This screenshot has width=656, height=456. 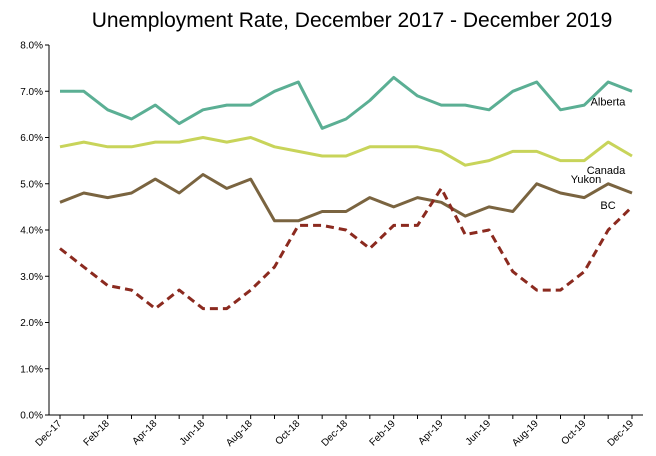 I want to click on y-tick-label: 2.0%, so click(x=31, y=323).